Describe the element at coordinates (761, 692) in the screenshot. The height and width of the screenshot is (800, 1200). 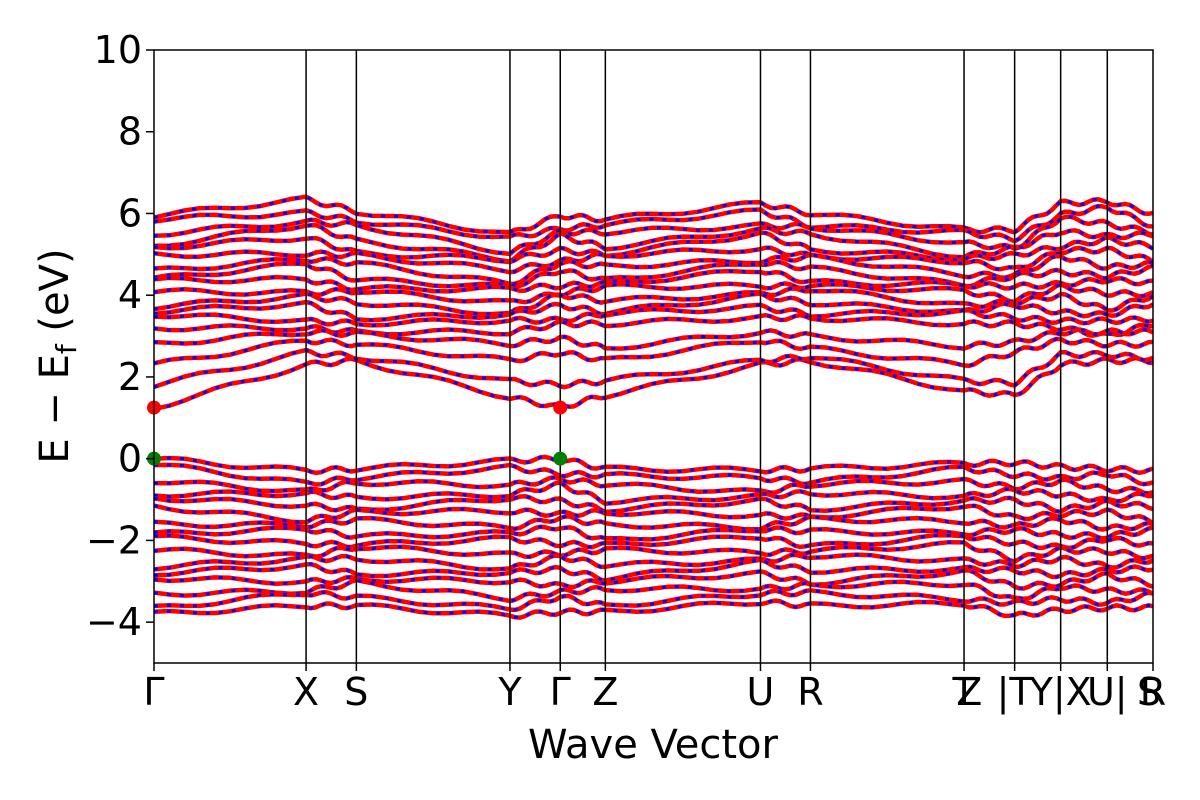
I see `x-tick-label: U` at that location.